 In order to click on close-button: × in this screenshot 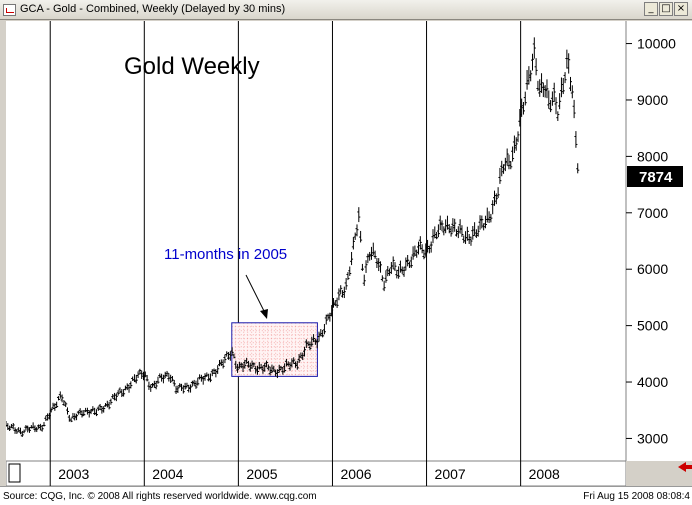, I will do `click(681, 9)`.